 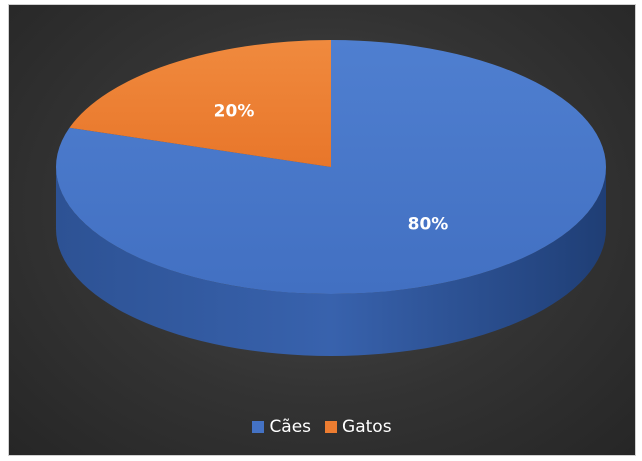 I want to click on legend: Cães Gatos, so click(x=322, y=427).